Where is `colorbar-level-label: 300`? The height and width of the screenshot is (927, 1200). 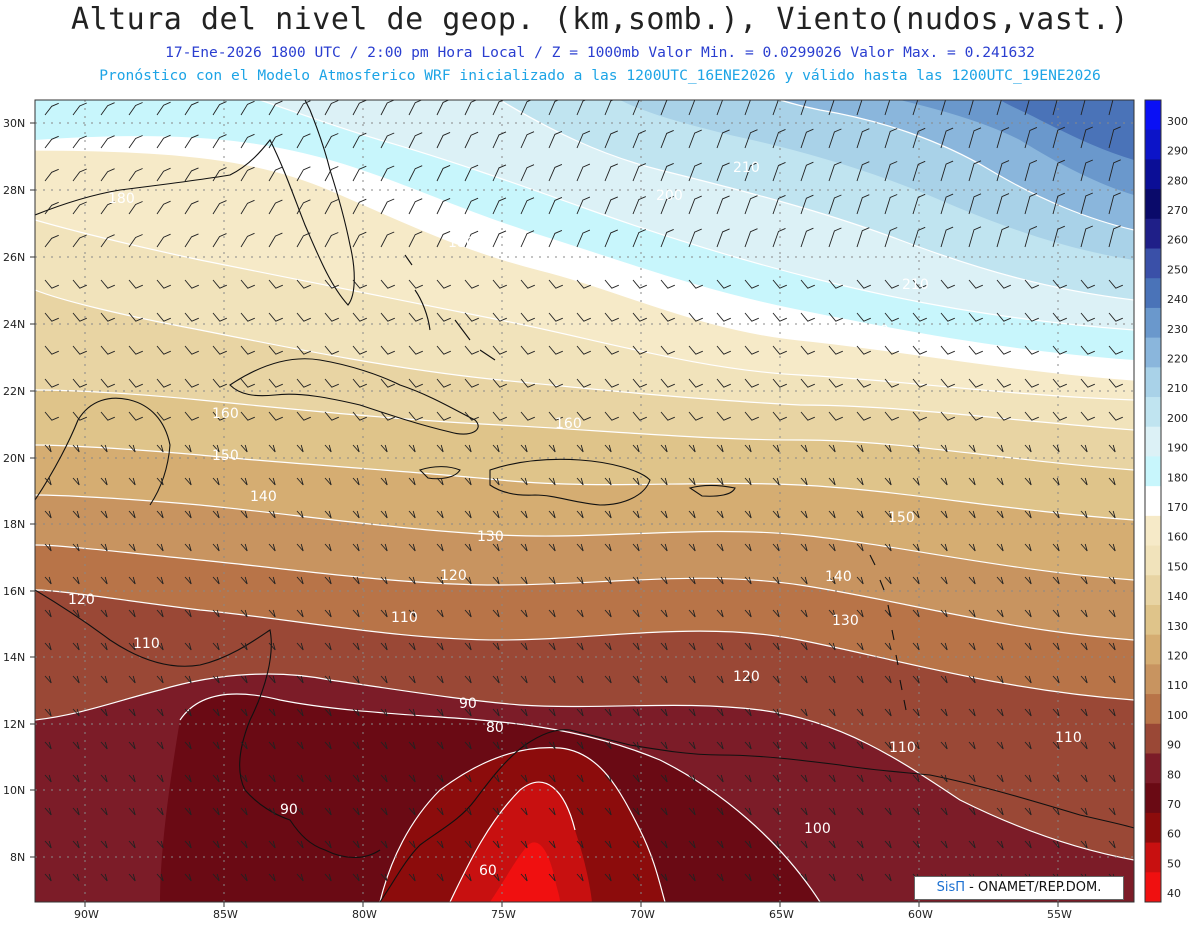
colorbar-level-label: 300 is located at coordinates (1177, 121).